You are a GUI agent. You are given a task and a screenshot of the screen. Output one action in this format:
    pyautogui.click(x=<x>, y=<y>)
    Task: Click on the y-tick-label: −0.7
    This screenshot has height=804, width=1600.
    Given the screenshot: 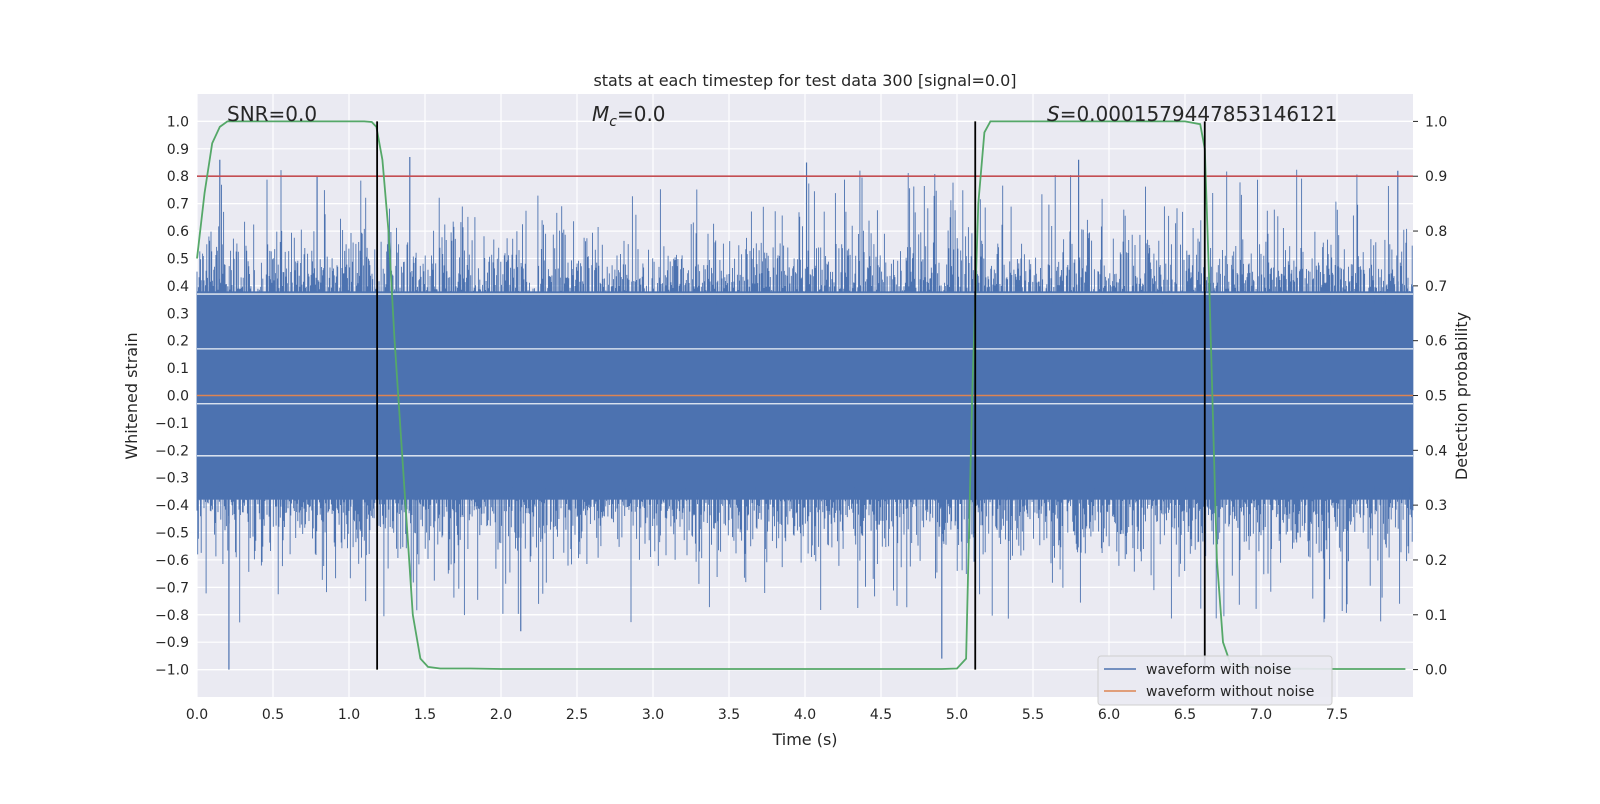 What is the action you would take?
    pyautogui.click(x=172, y=588)
    